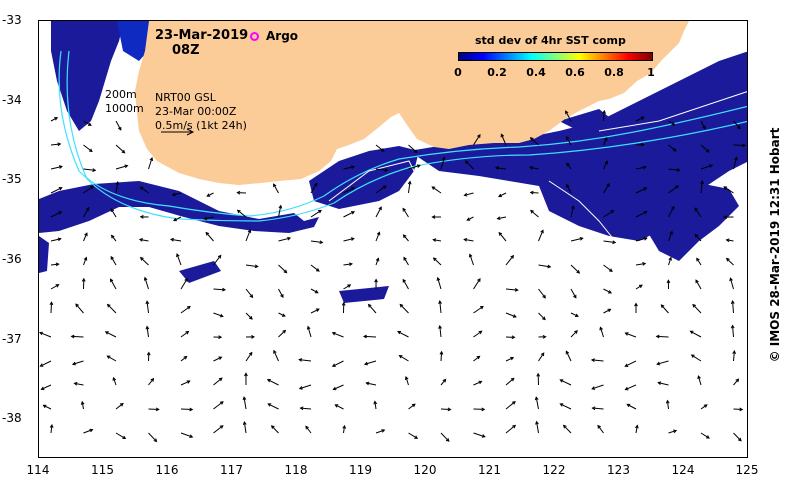  Describe the element at coordinates (12, 99) in the screenshot. I see `y-tick-label: -34` at that location.